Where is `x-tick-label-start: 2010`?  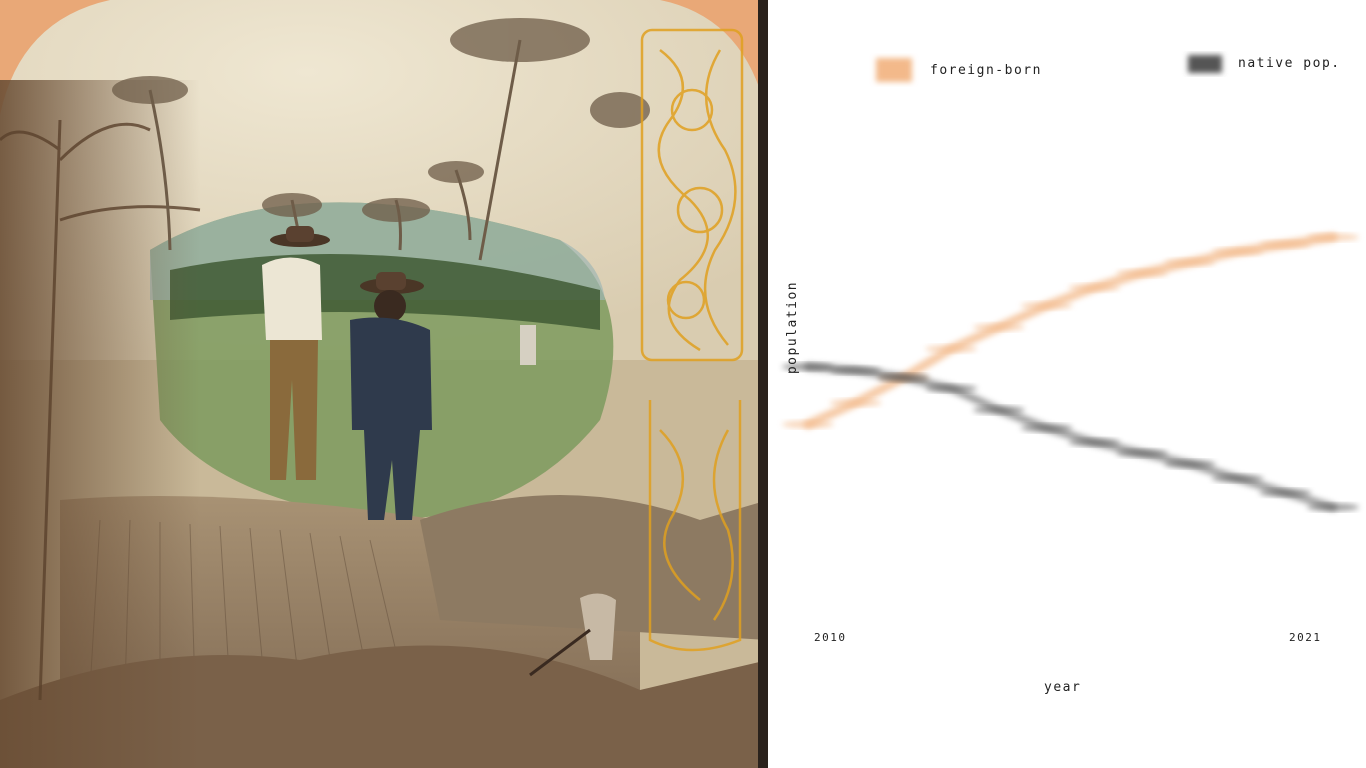 x-tick-label-start: 2010 is located at coordinates (830, 637).